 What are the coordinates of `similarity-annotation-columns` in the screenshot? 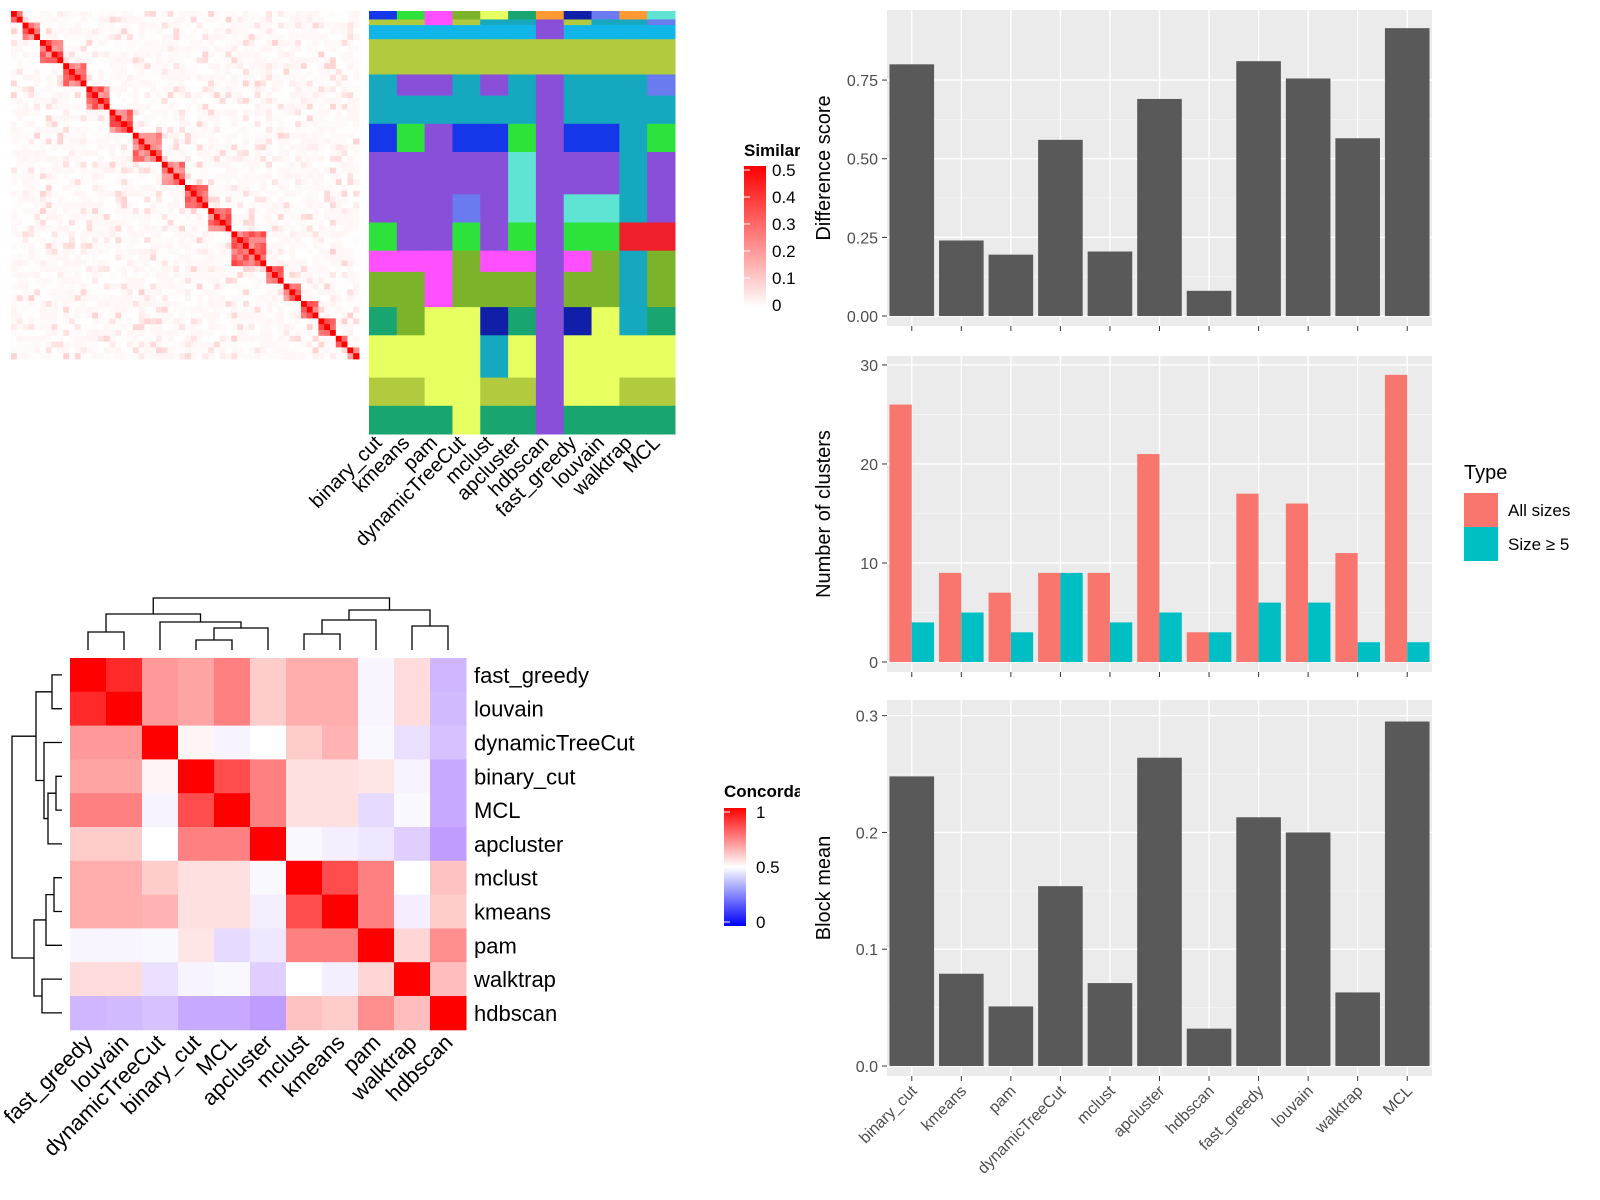 It's located at (522, 223).